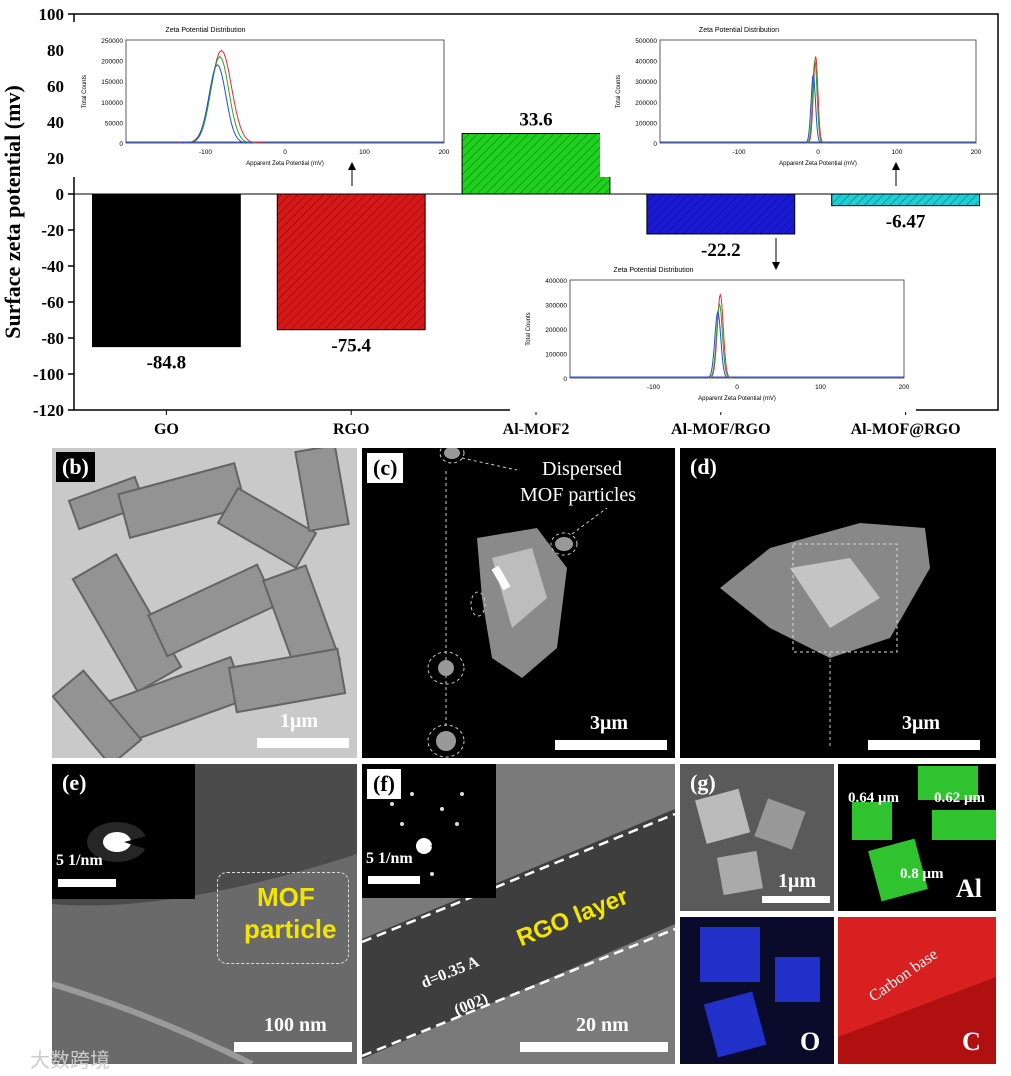  I want to click on dim-062: 0.62 μm, so click(959, 798).